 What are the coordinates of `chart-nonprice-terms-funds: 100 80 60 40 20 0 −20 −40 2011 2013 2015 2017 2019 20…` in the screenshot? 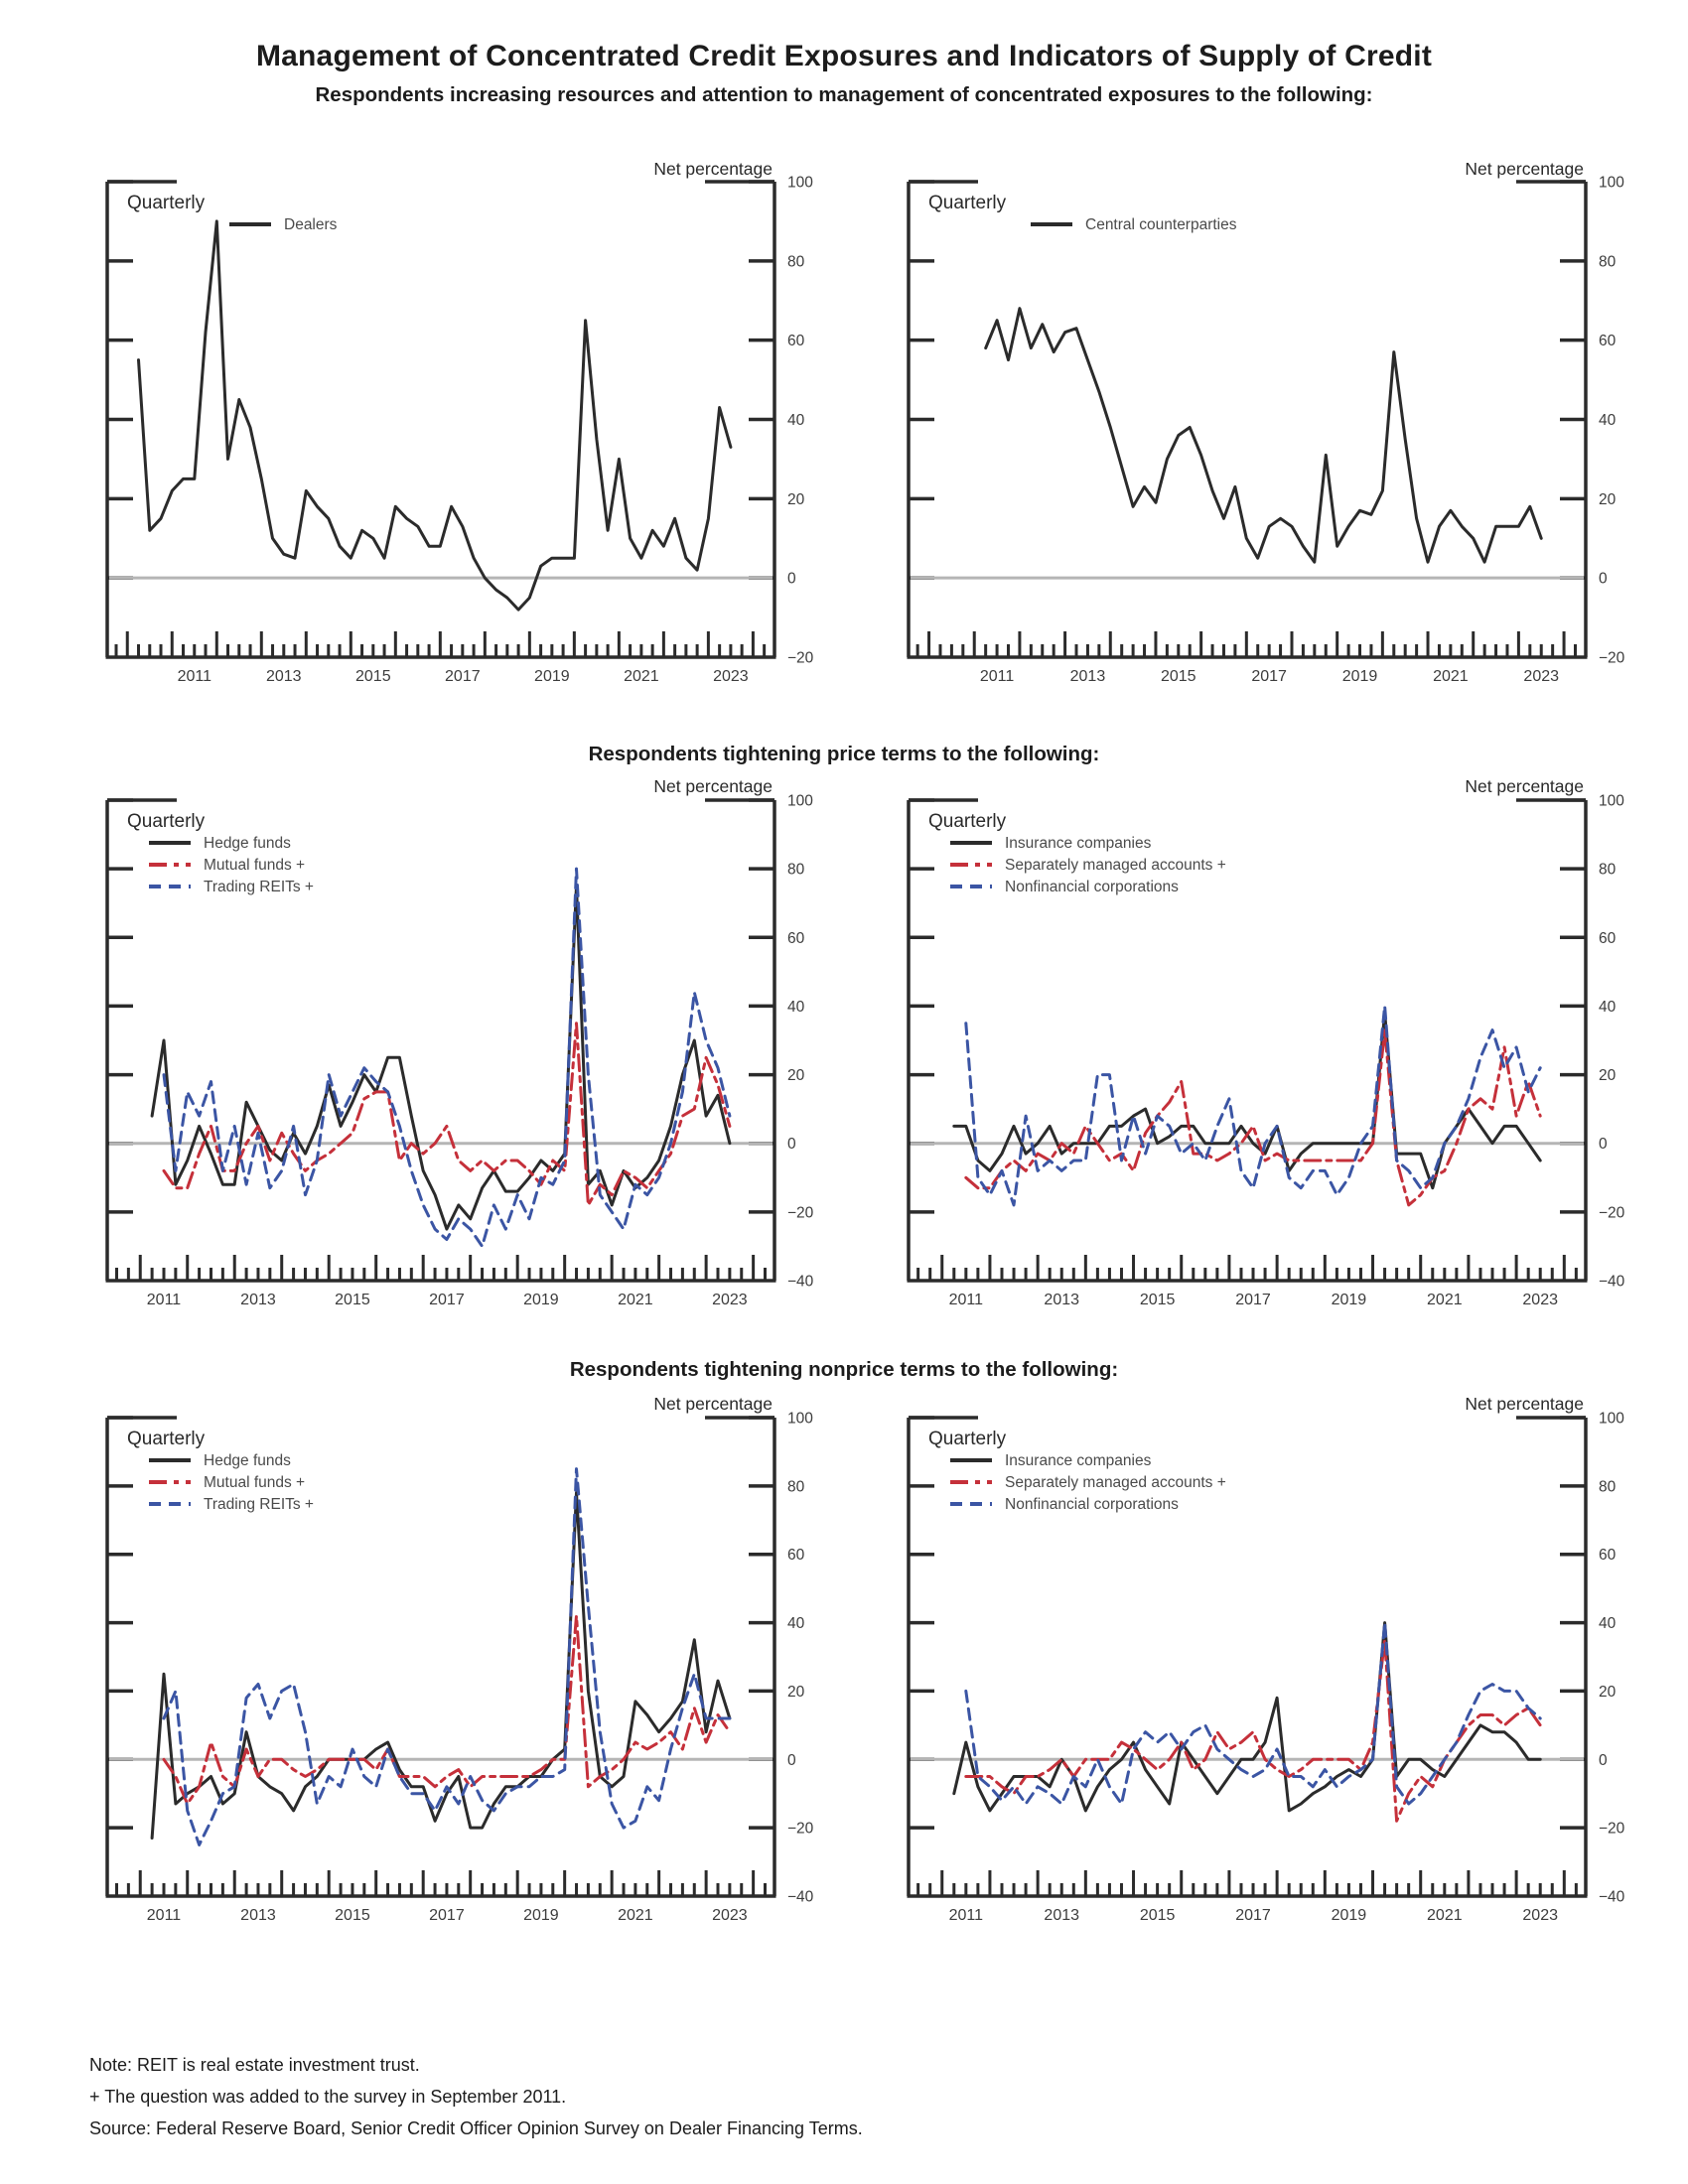 It's located at (459, 1659).